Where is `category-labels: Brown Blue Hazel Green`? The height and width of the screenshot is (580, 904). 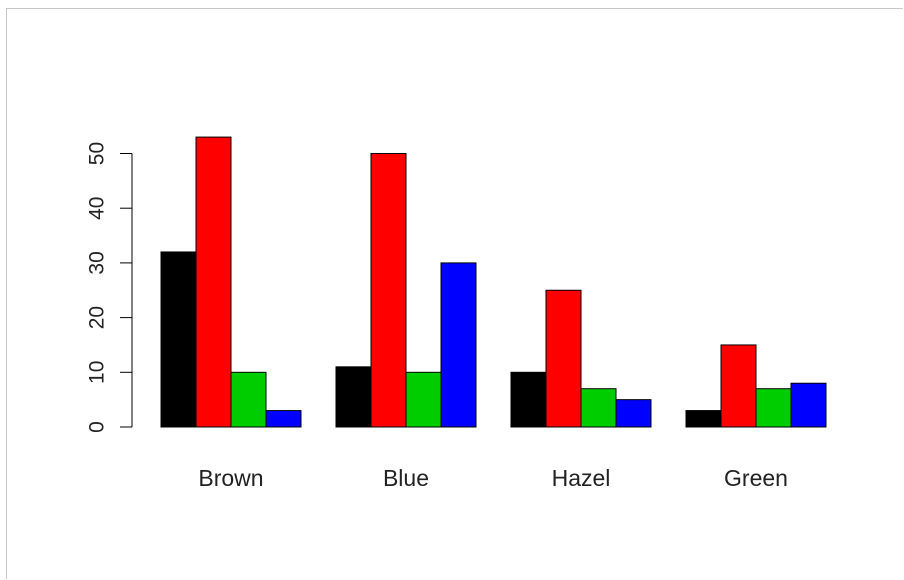 category-labels: Brown Blue Hazel Green is located at coordinates (493, 478).